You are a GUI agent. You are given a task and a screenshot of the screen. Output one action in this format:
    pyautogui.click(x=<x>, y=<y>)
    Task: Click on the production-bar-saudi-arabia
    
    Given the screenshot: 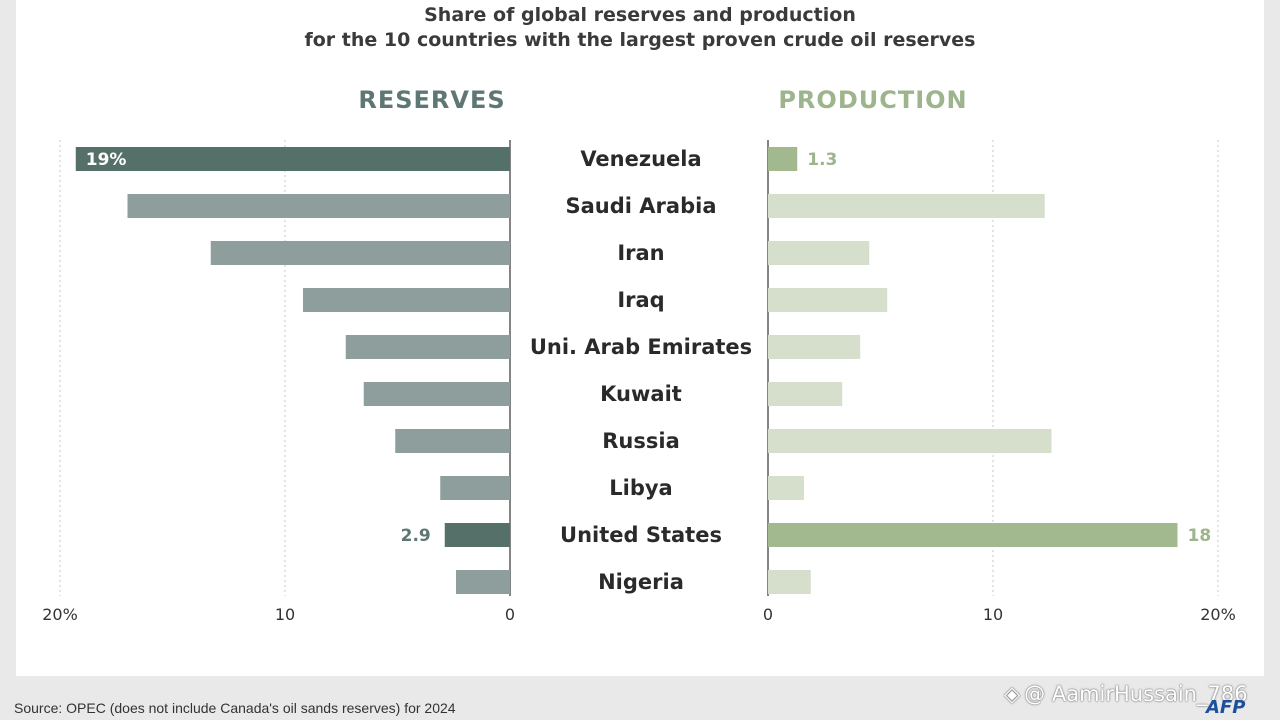 What is the action you would take?
    pyautogui.click(x=906, y=206)
    